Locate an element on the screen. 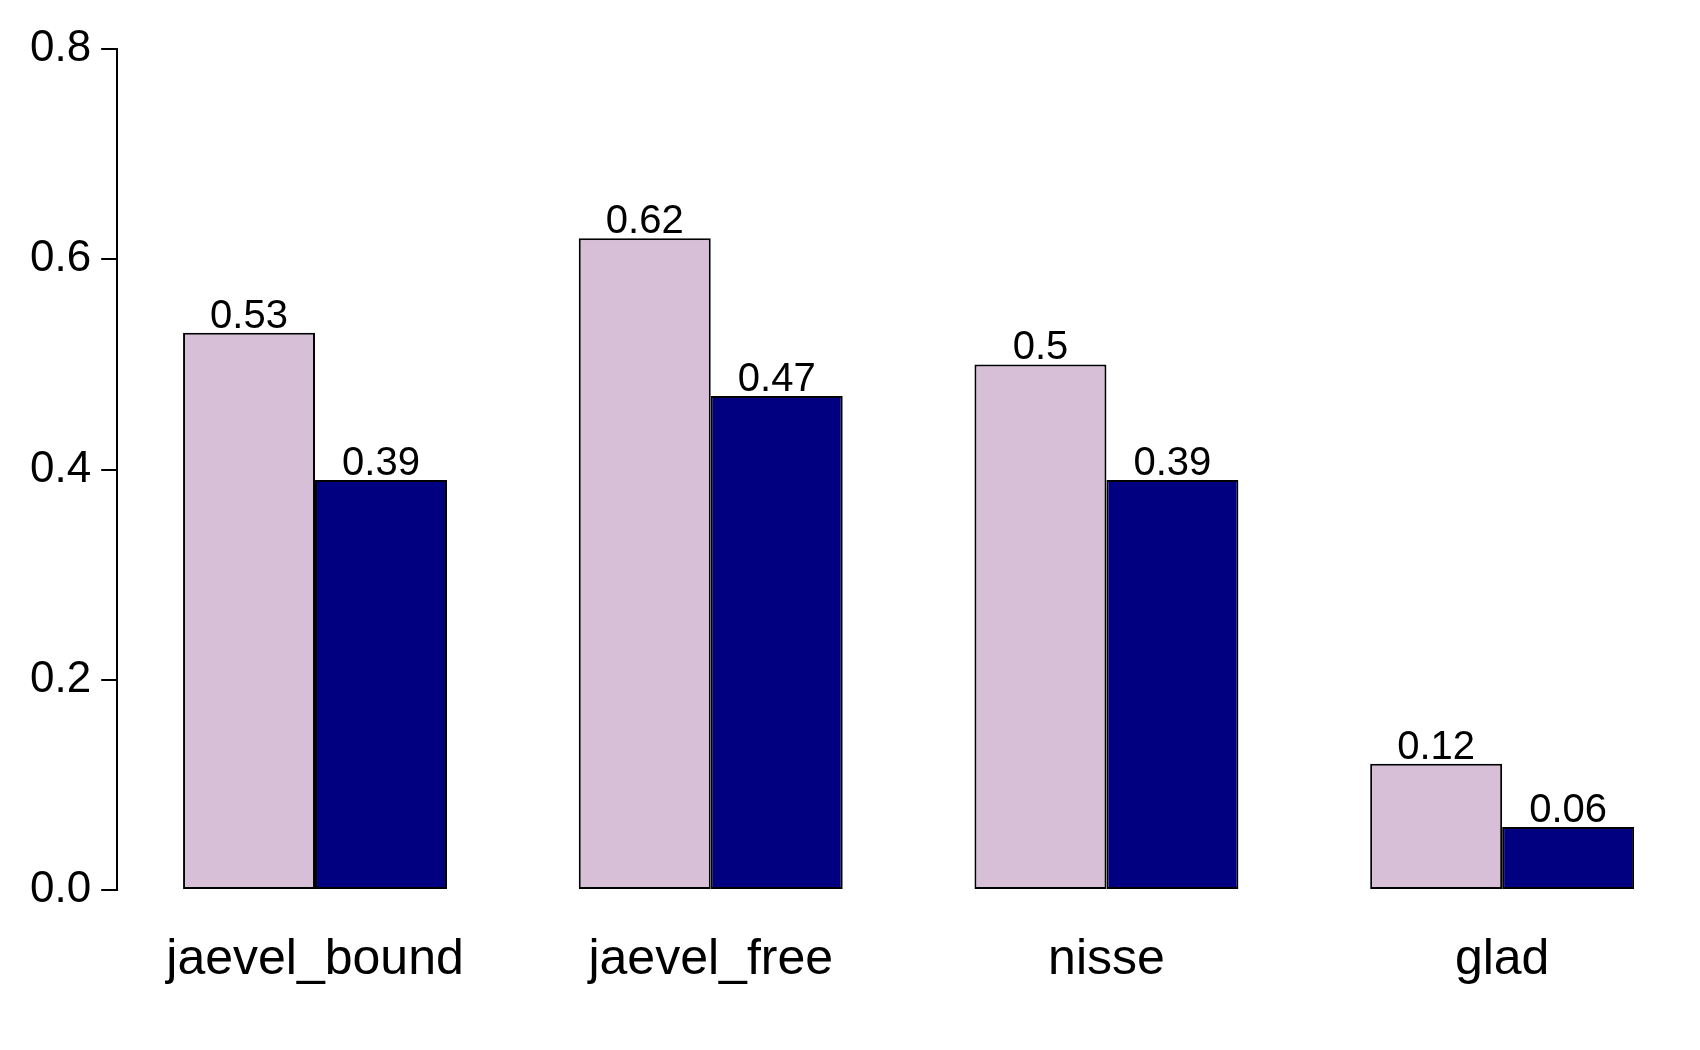  y-tick-label: 0.4 is located at coordinates (60, 466).